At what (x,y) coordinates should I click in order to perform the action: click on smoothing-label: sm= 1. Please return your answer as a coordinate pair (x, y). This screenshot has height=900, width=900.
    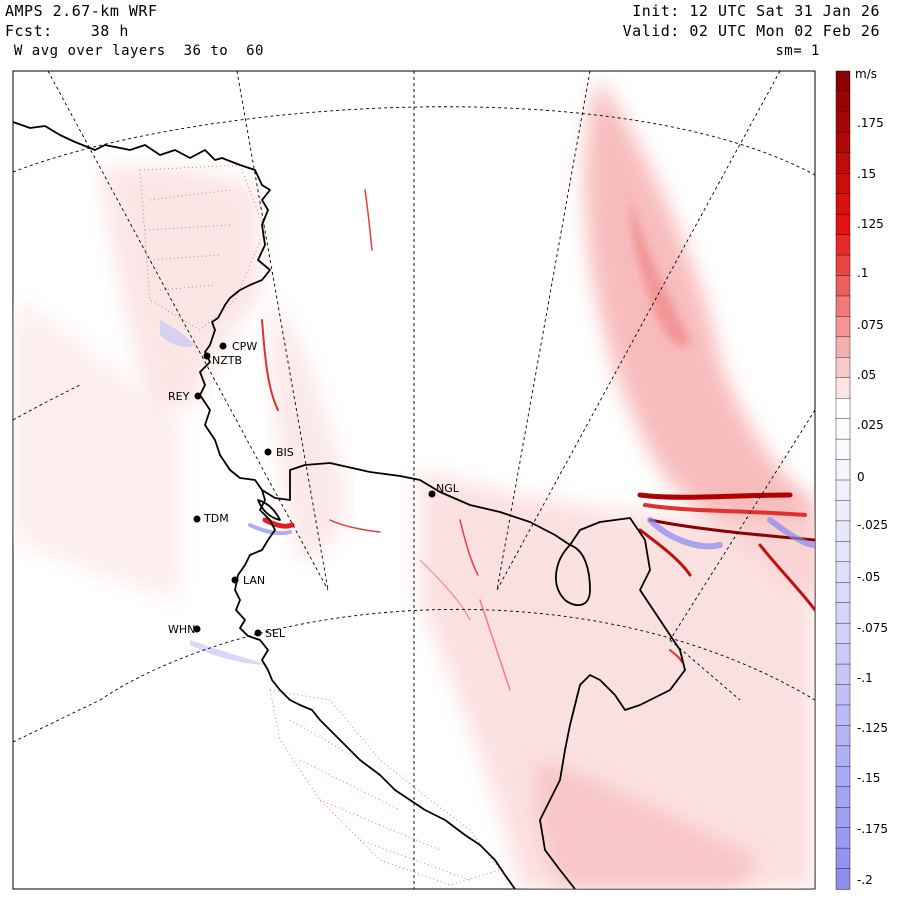
    Looking at the image, I should click on (797, 51).